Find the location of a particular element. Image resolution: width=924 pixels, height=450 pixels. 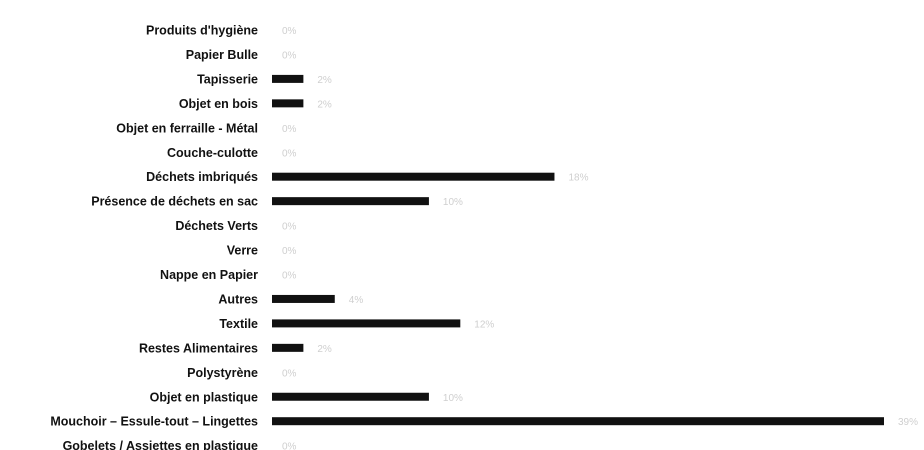

category-label-presence-de-dechets-en-sac: Présence de déchets en sac is located at coordinates (174, 202).